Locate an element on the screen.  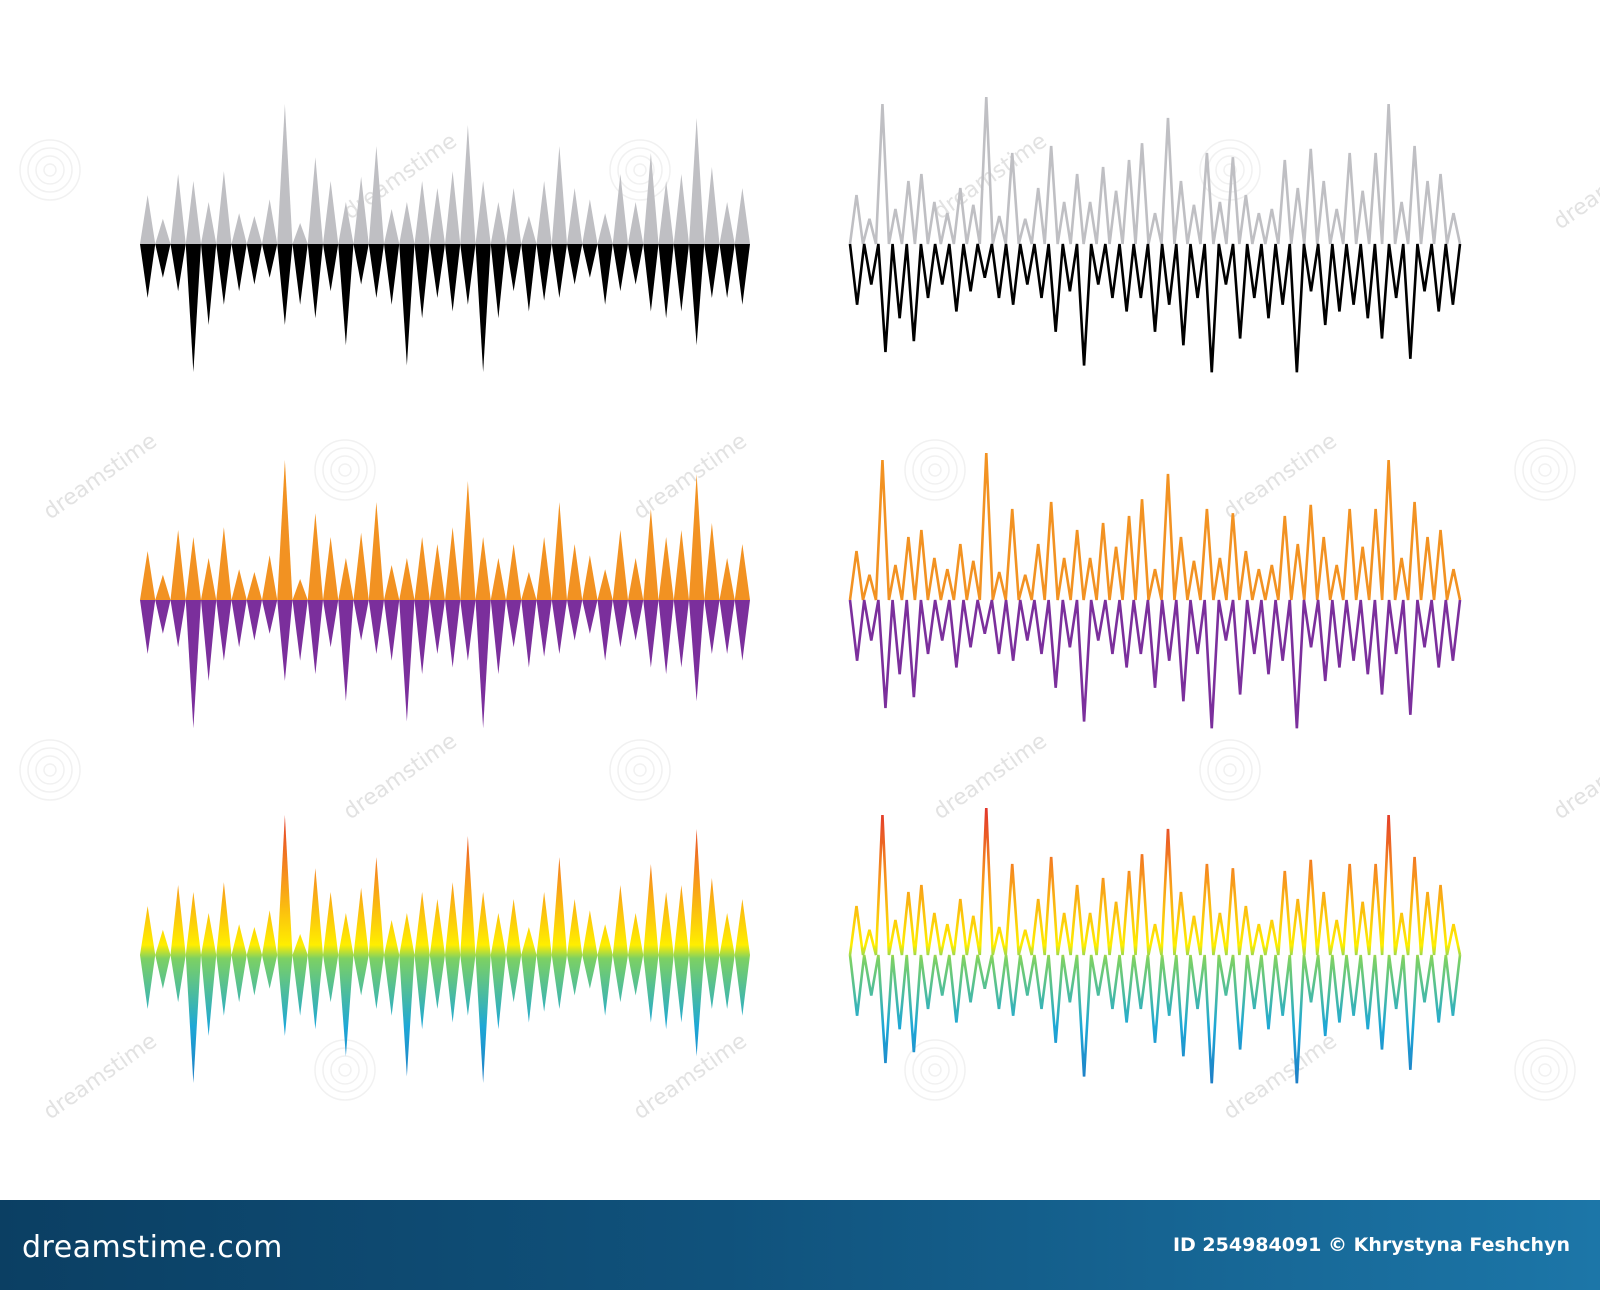
waveform-black-gray-outline is located at coordinates (1155, 234).